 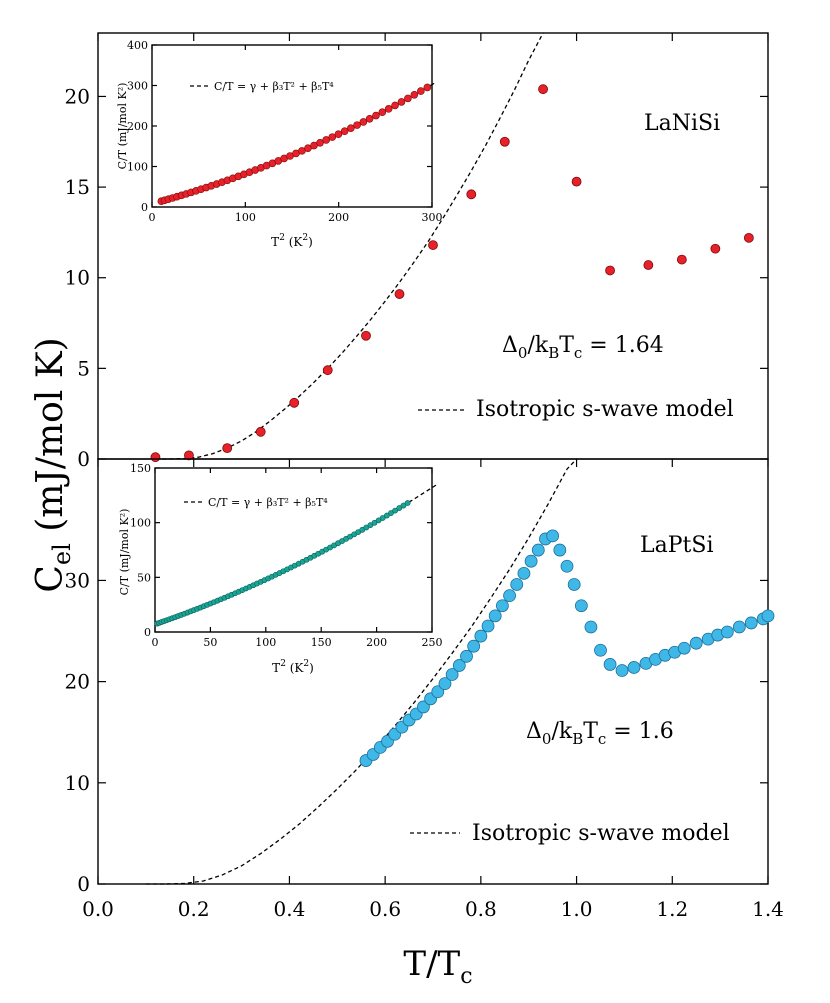 What do you see at coordinates (437, 966) in the screenshot?
I see `x-axis-label: T/Tc` at bounding box center [437, 966].